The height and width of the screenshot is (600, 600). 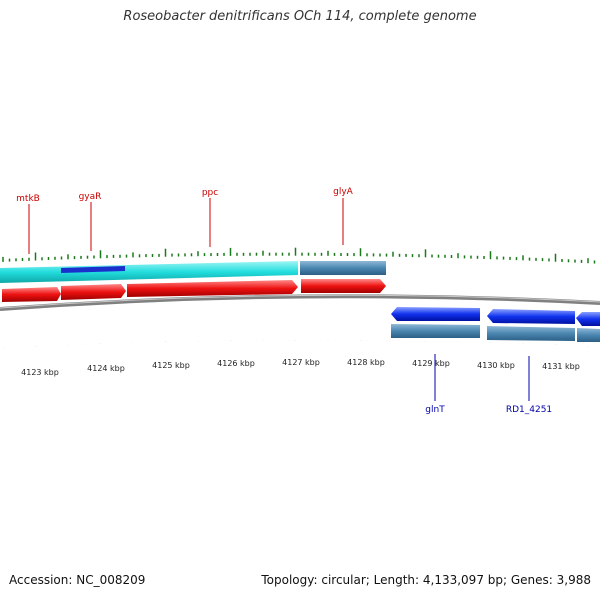 What do you see at coordinates (93, 269) in the screenshot?
I see `gene-dark-blue-segment` at bounding box center [93, 269].